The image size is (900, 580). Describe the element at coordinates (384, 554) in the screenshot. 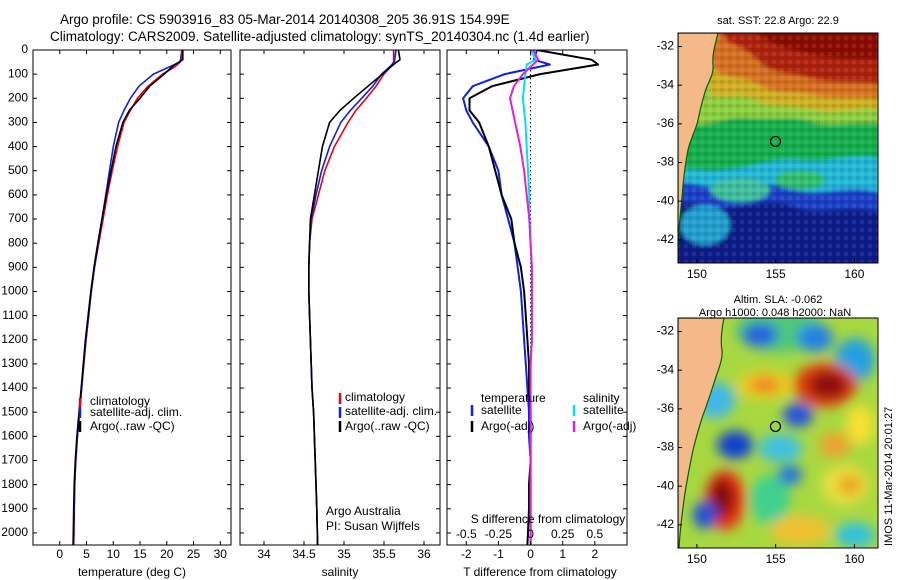

I see `salinity-xtick-label: 35.5` at that location.